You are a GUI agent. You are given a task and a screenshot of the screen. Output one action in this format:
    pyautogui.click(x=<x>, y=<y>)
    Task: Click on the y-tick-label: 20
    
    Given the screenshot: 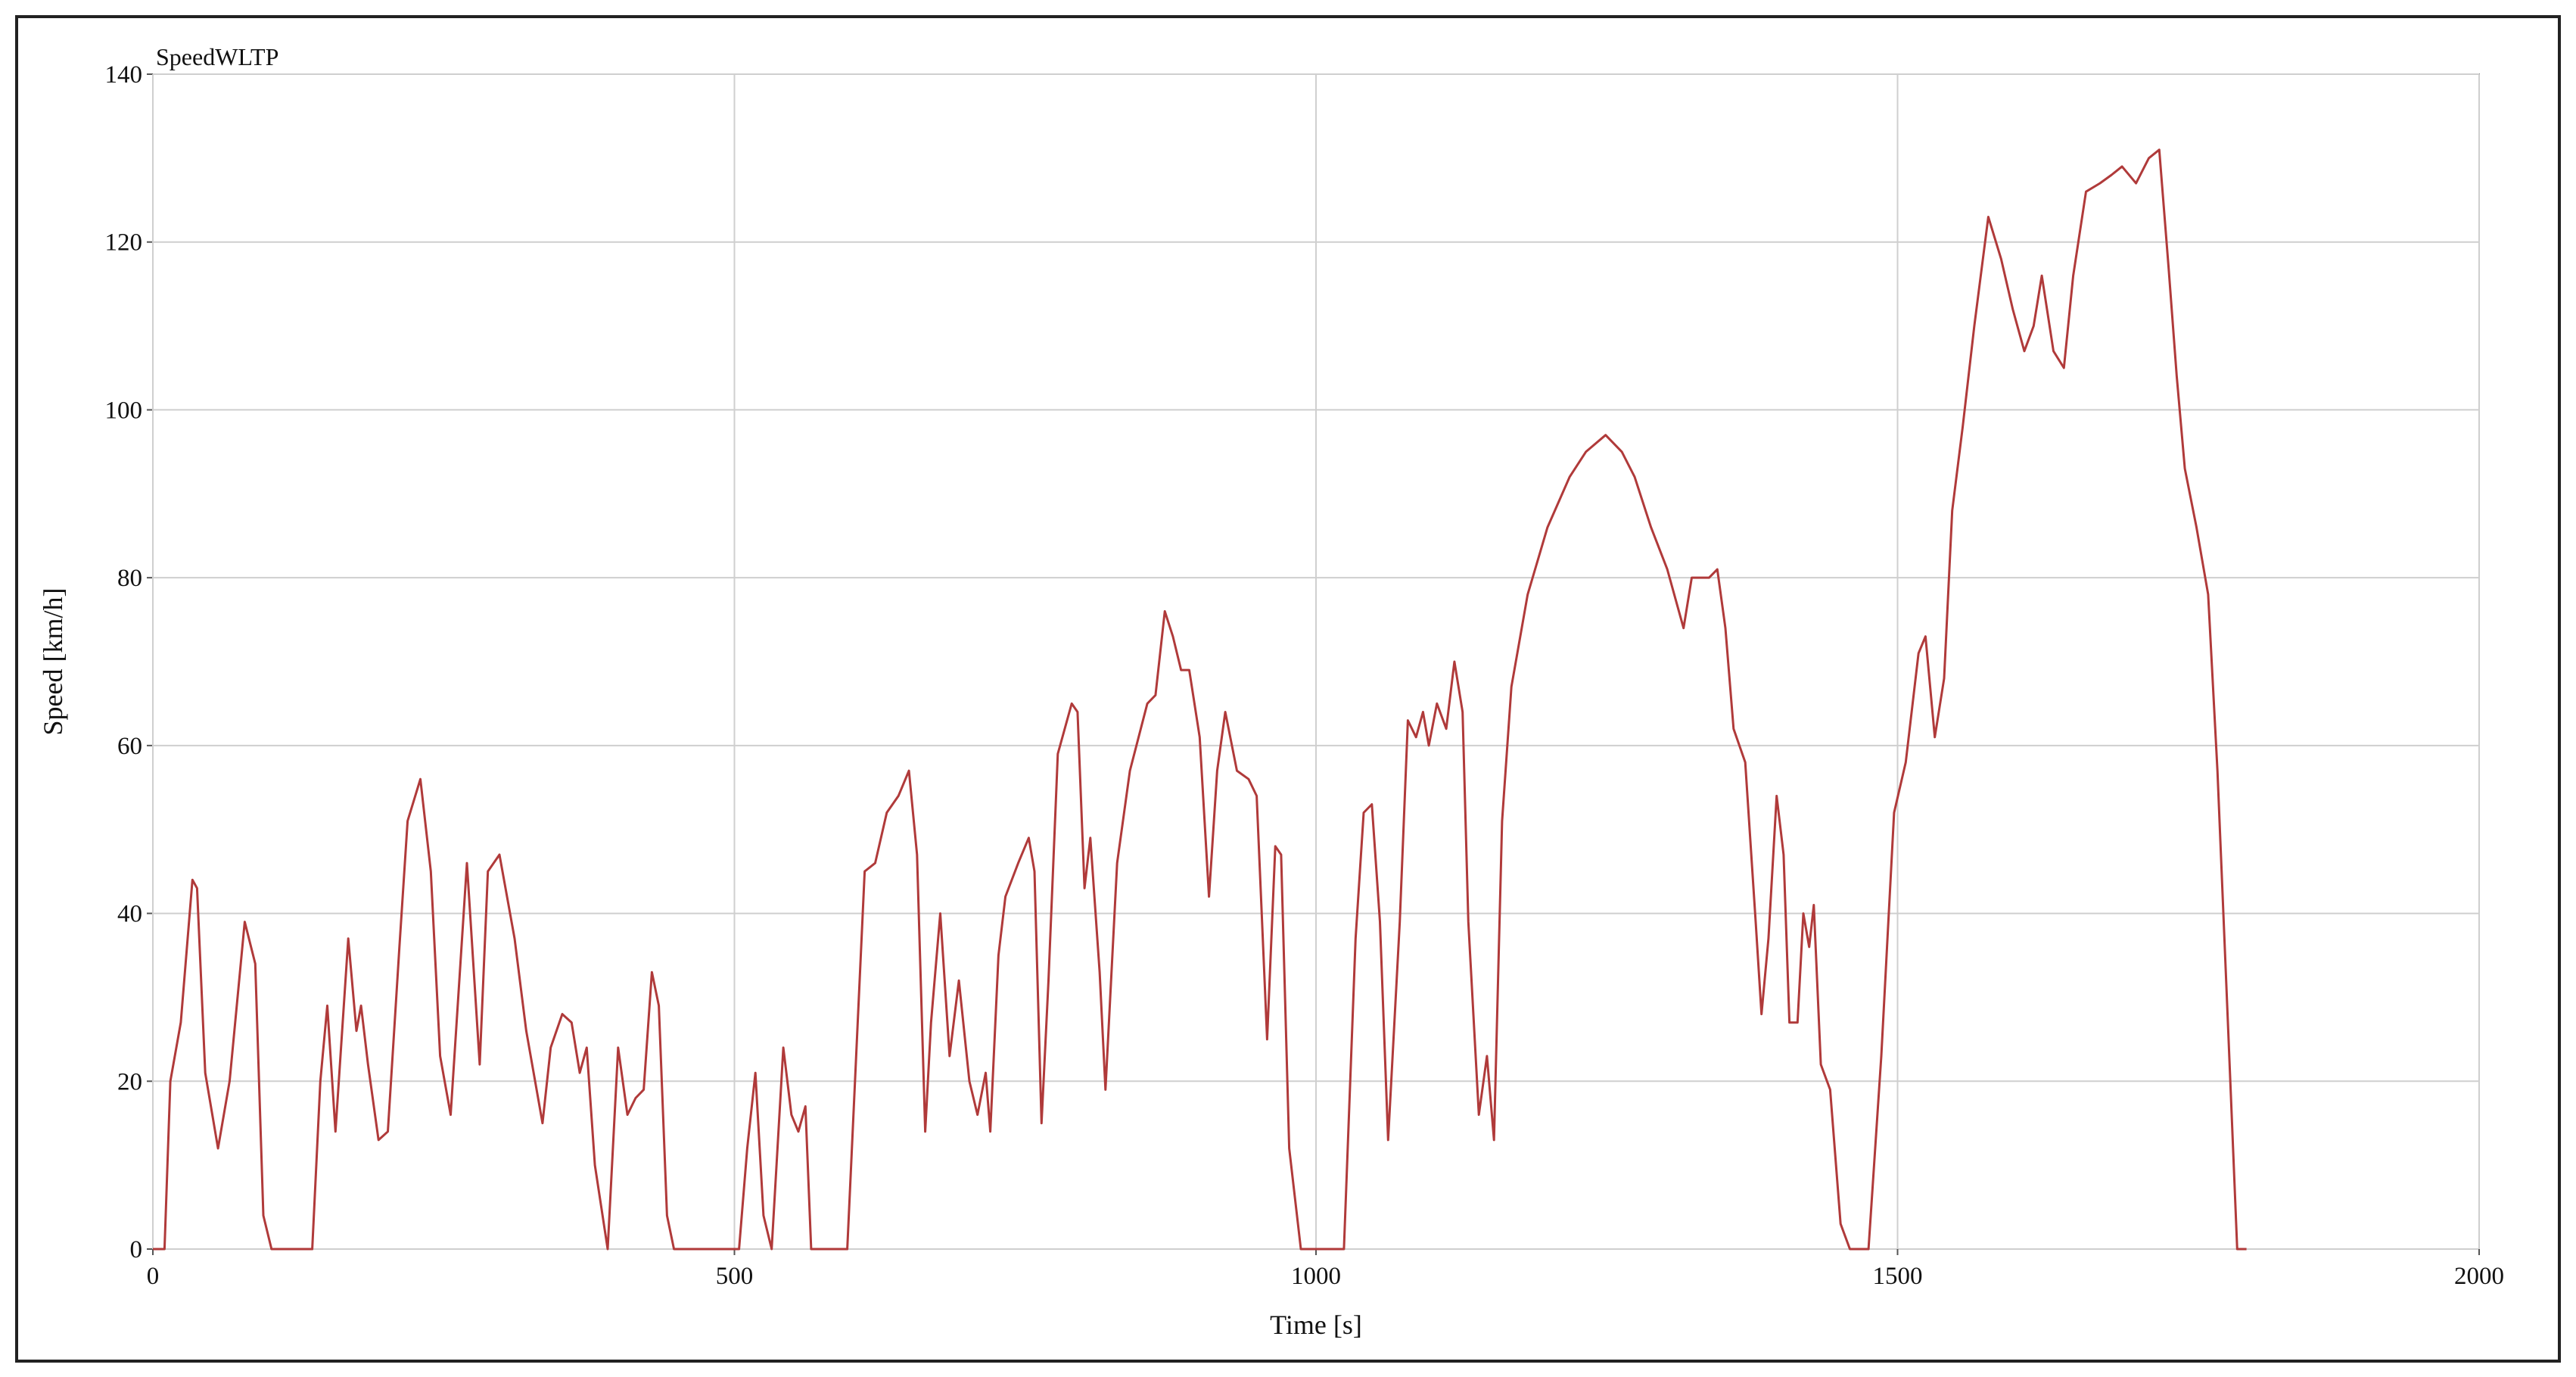 What is the action you would take?
    pyautogui.click(x=129, y=1081)
    